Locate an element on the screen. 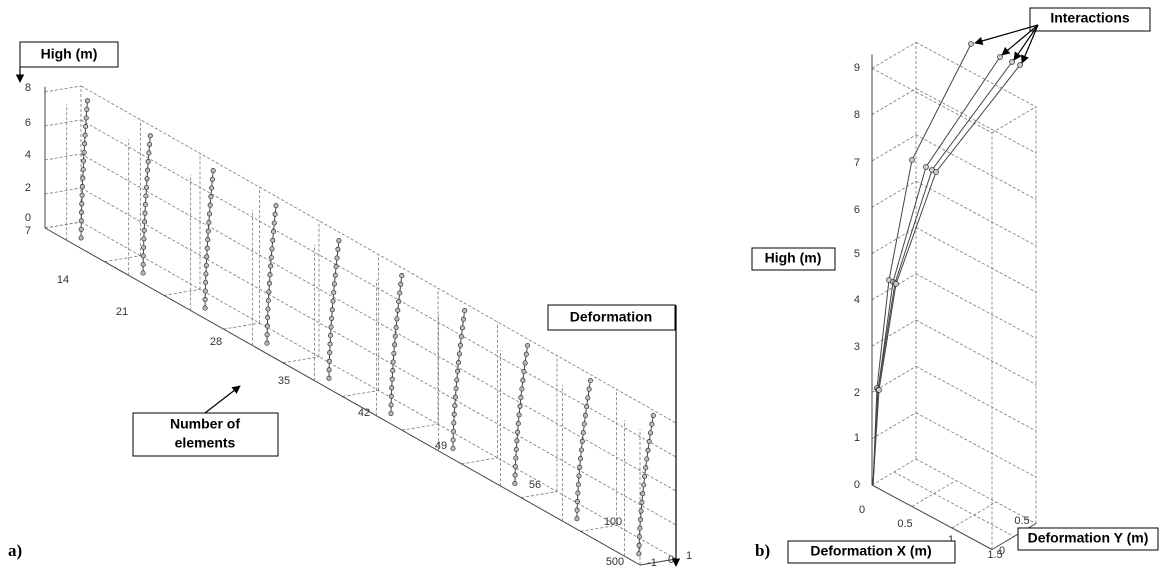 This screenshot has width=1162, height=571. z-tick-label: 6 is located at coordinates (857, 210).